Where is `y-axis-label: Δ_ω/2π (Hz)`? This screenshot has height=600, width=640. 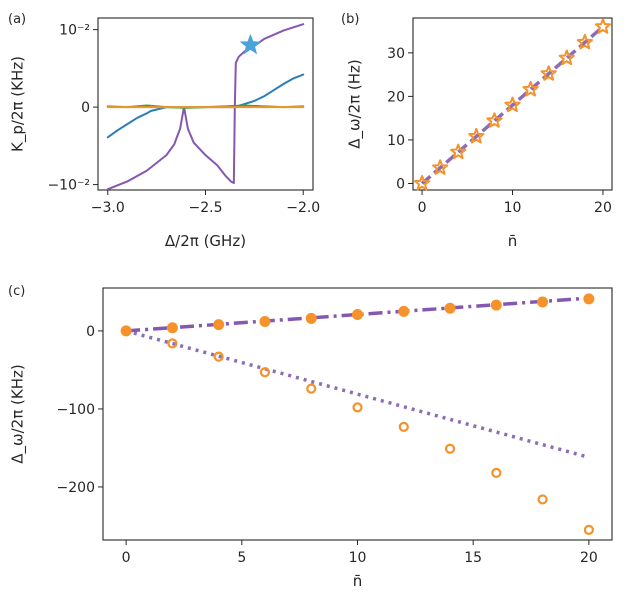
y-axis-label: Δ_ω/2π (Hz) is located at coordinates (355, 104).